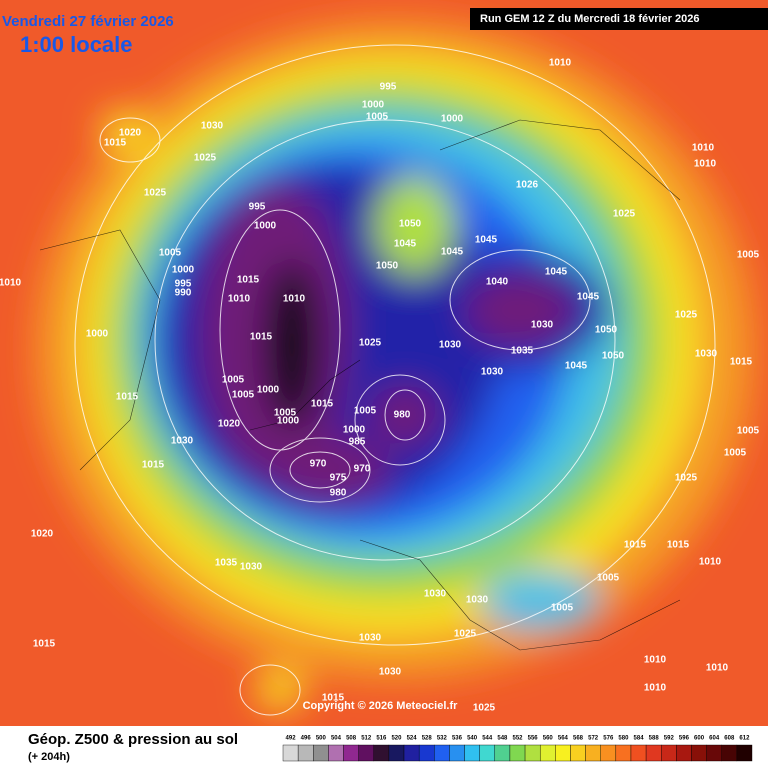 The image size is (768, 773). Describe the element at coordinates (593, 739) in the screenshot. I see `legend-label: 572` at that location.